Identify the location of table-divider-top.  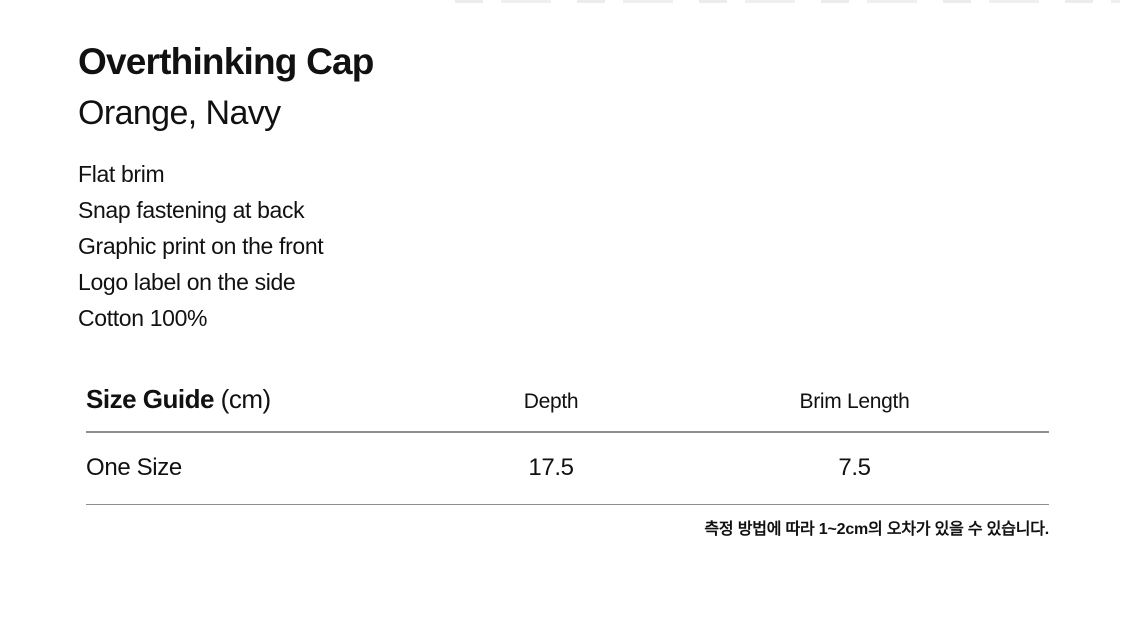
(567, 432).